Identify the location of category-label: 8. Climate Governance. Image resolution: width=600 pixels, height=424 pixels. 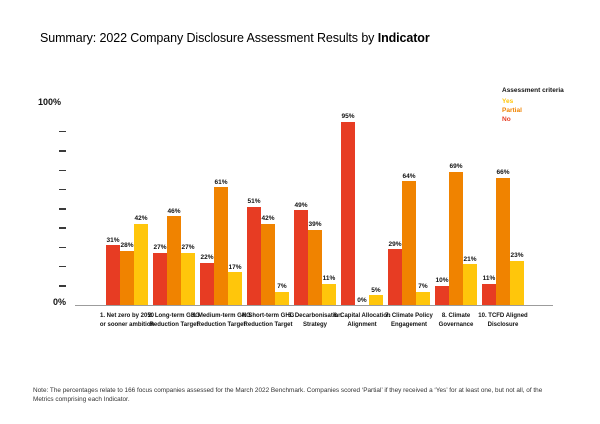
(456, 320).